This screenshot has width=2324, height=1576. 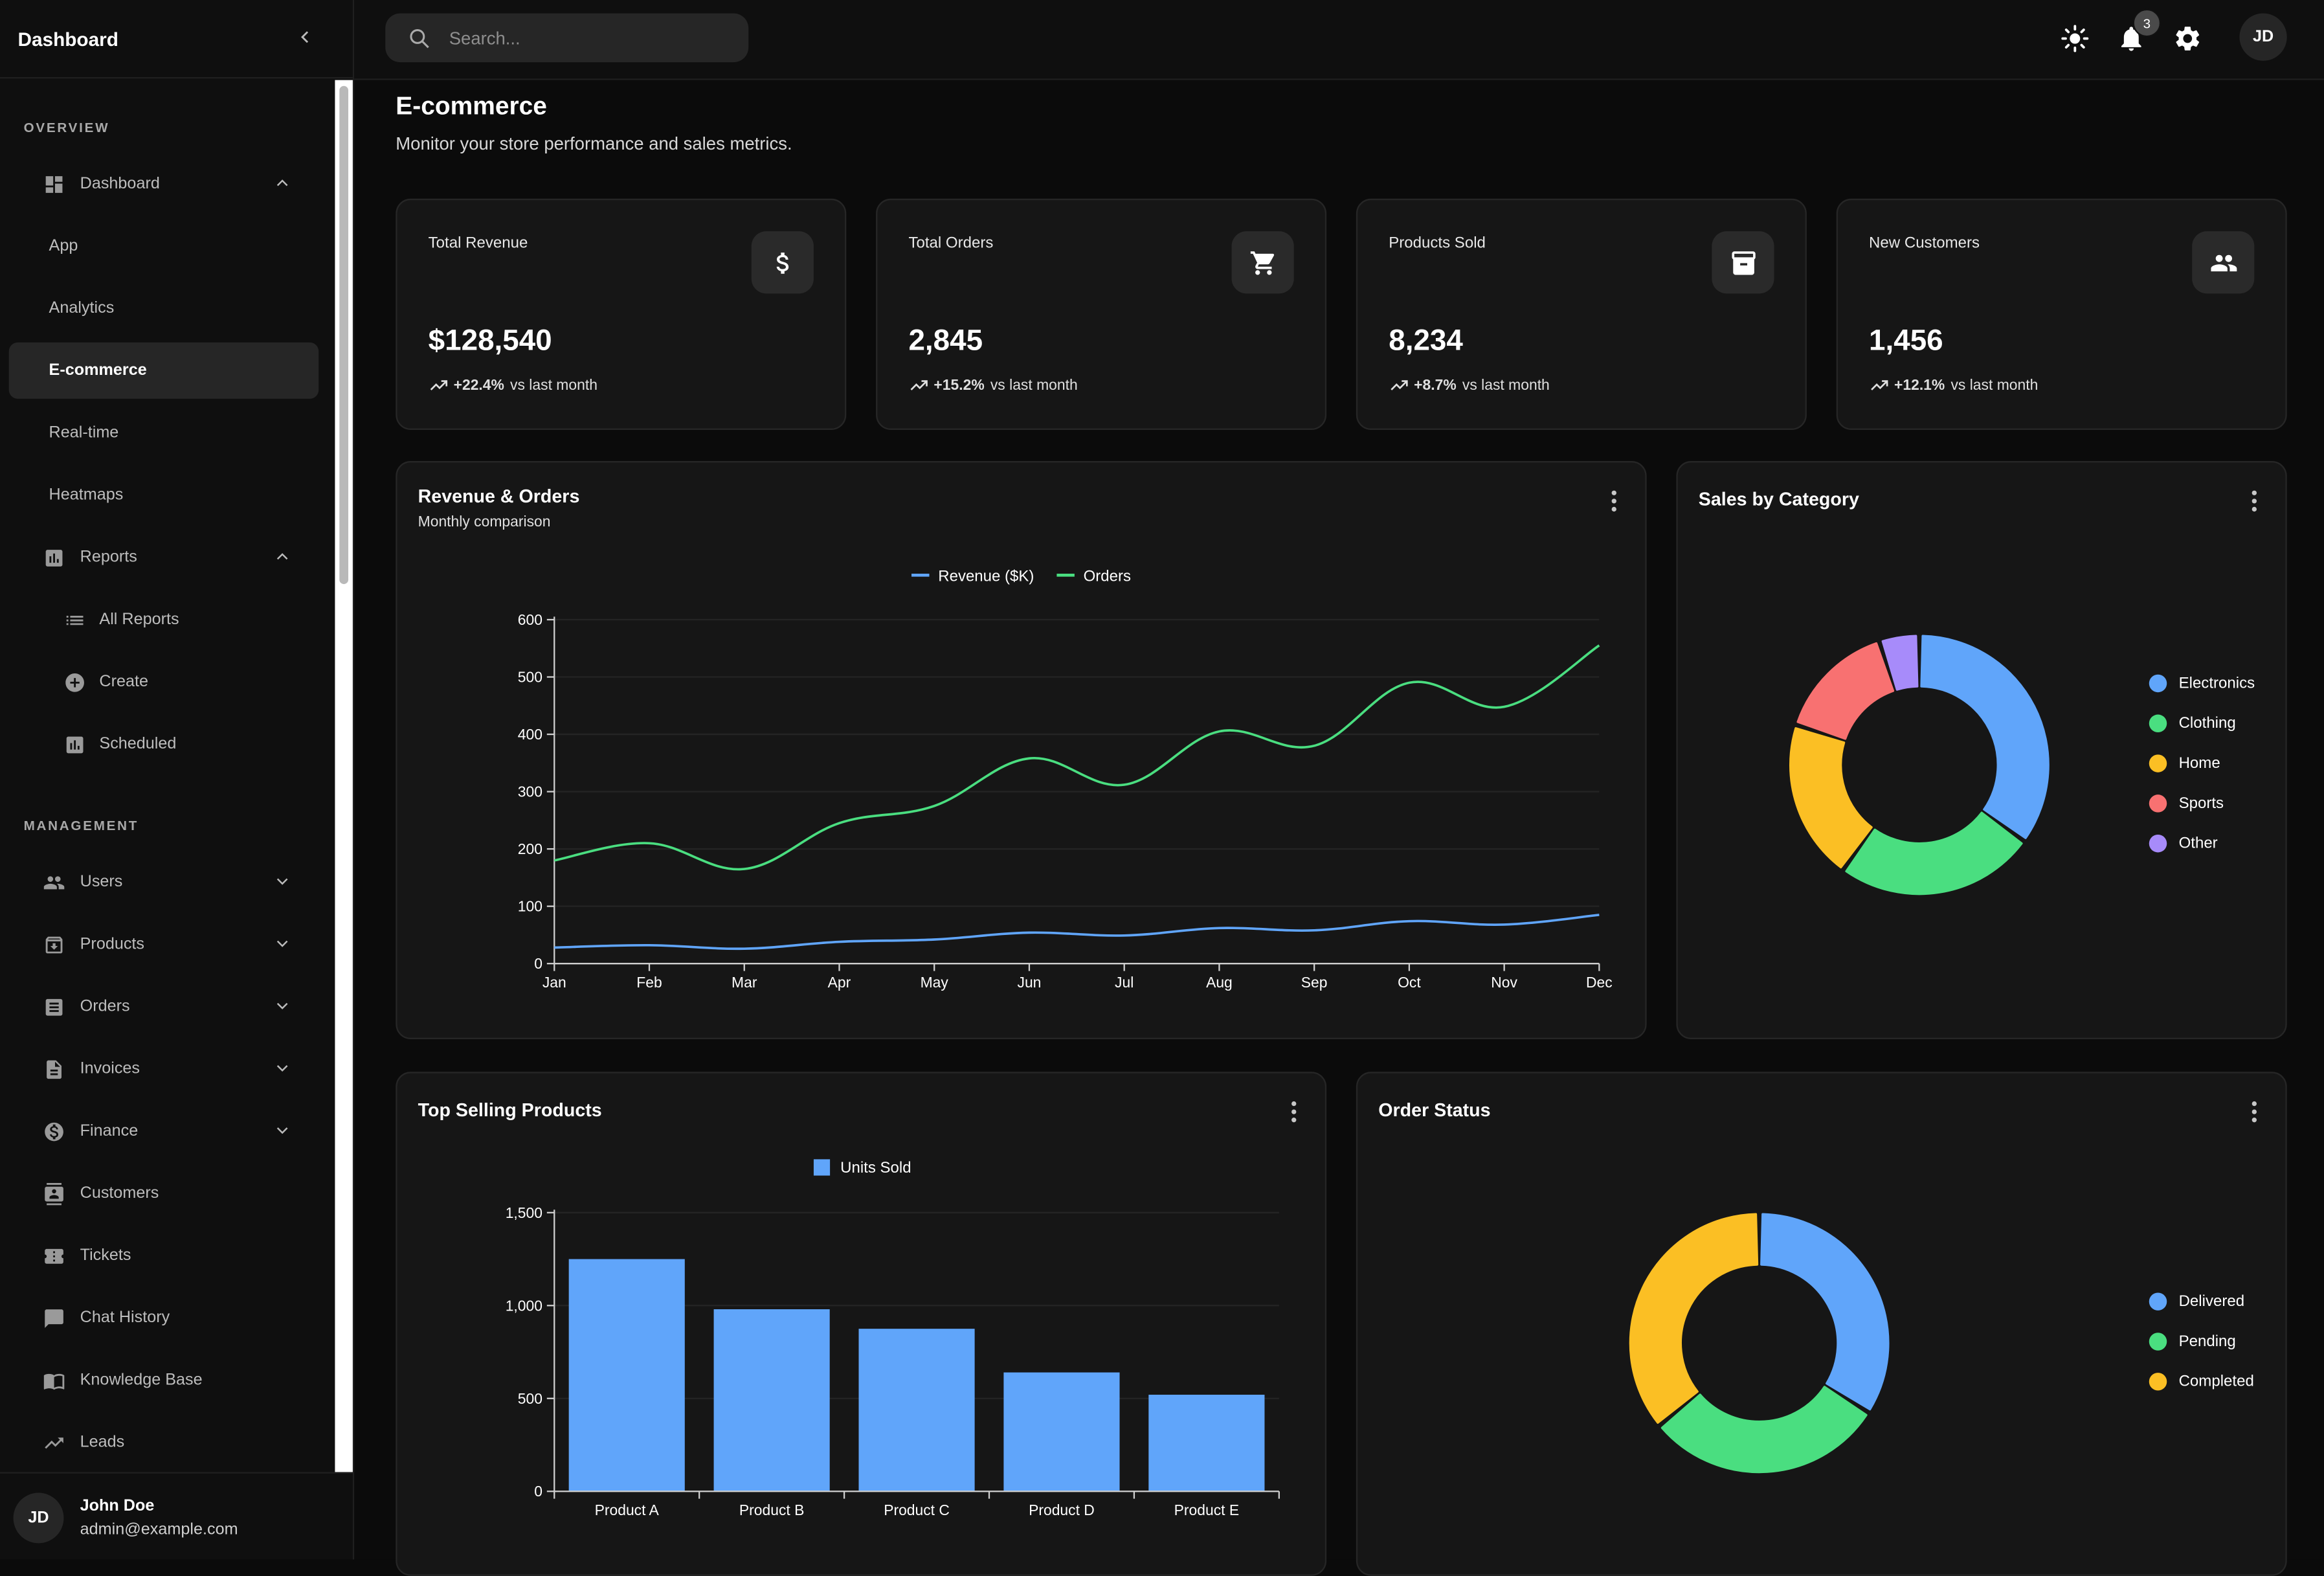 I want to click on stat-value: $128,540, so click(x=490, y=340).